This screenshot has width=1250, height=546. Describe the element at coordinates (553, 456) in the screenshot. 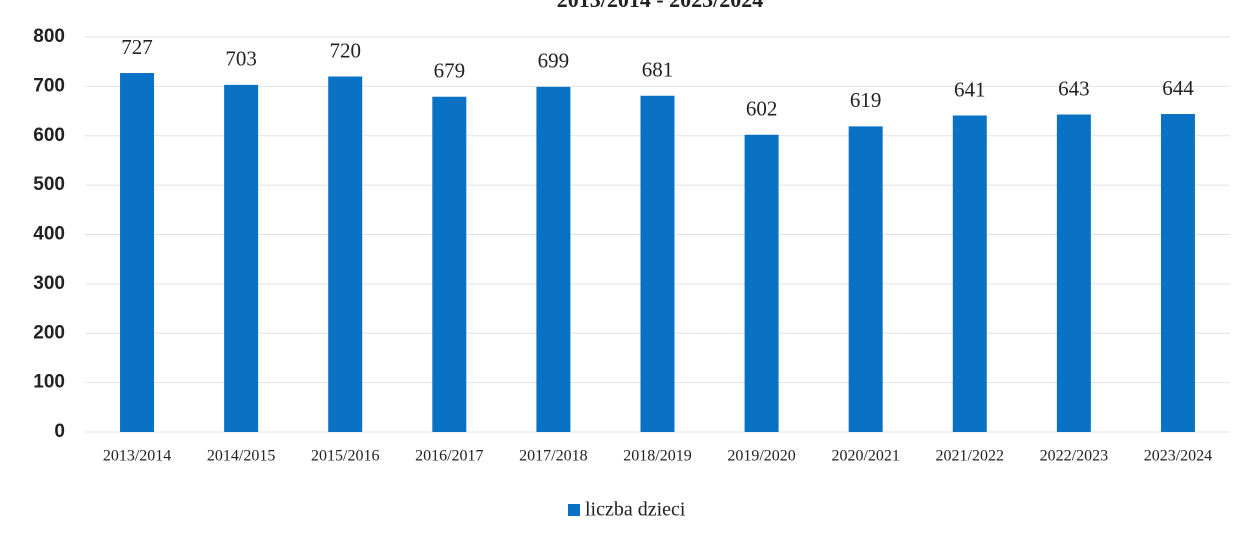

I see `x-tick-label: 2017/2018` at that location.